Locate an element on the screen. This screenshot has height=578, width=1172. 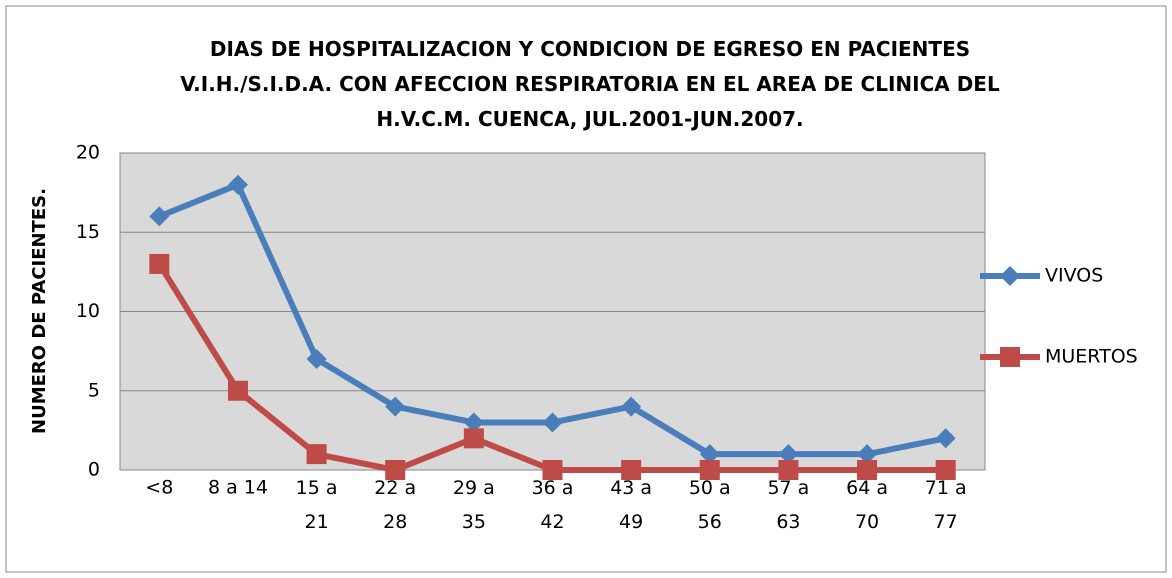
x-tick-label: 8 a 14 is located at coordinates (238, 488).